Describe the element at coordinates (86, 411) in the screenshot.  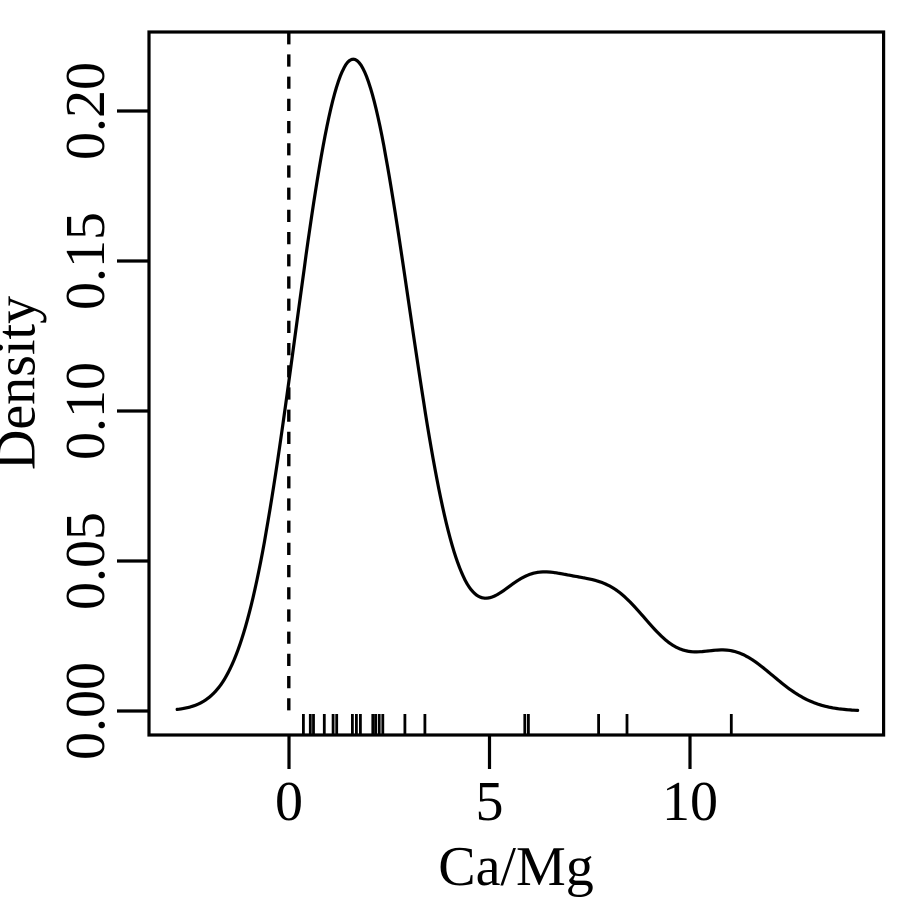
I see `svg-text: 0.10` at that location.